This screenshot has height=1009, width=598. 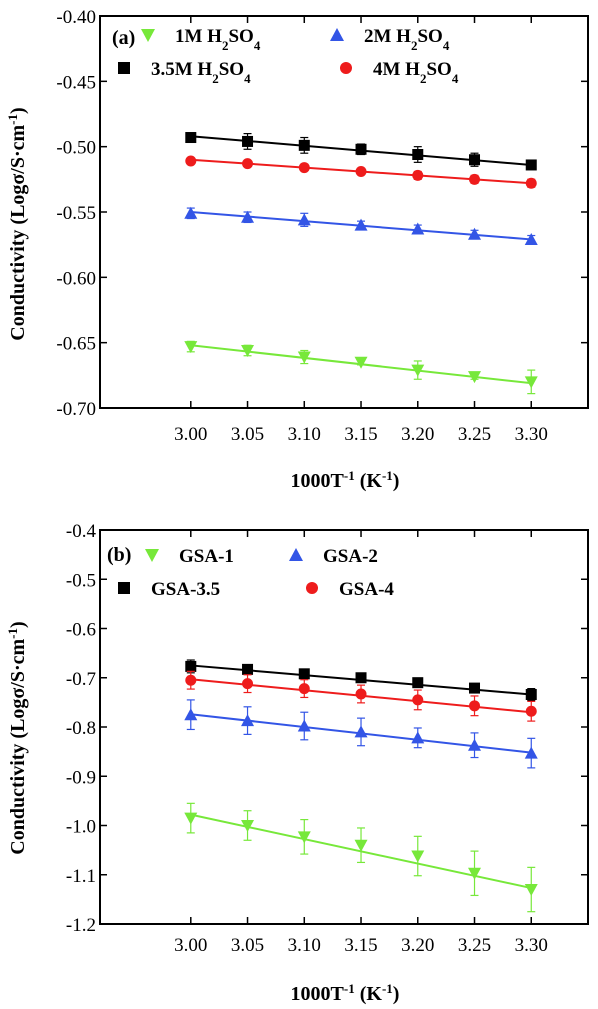 What do you see at coordinates (360, 945) in the screenshot?
I see `chart-b-x-tick-label: 3.15` at bounding box center [360, 945].